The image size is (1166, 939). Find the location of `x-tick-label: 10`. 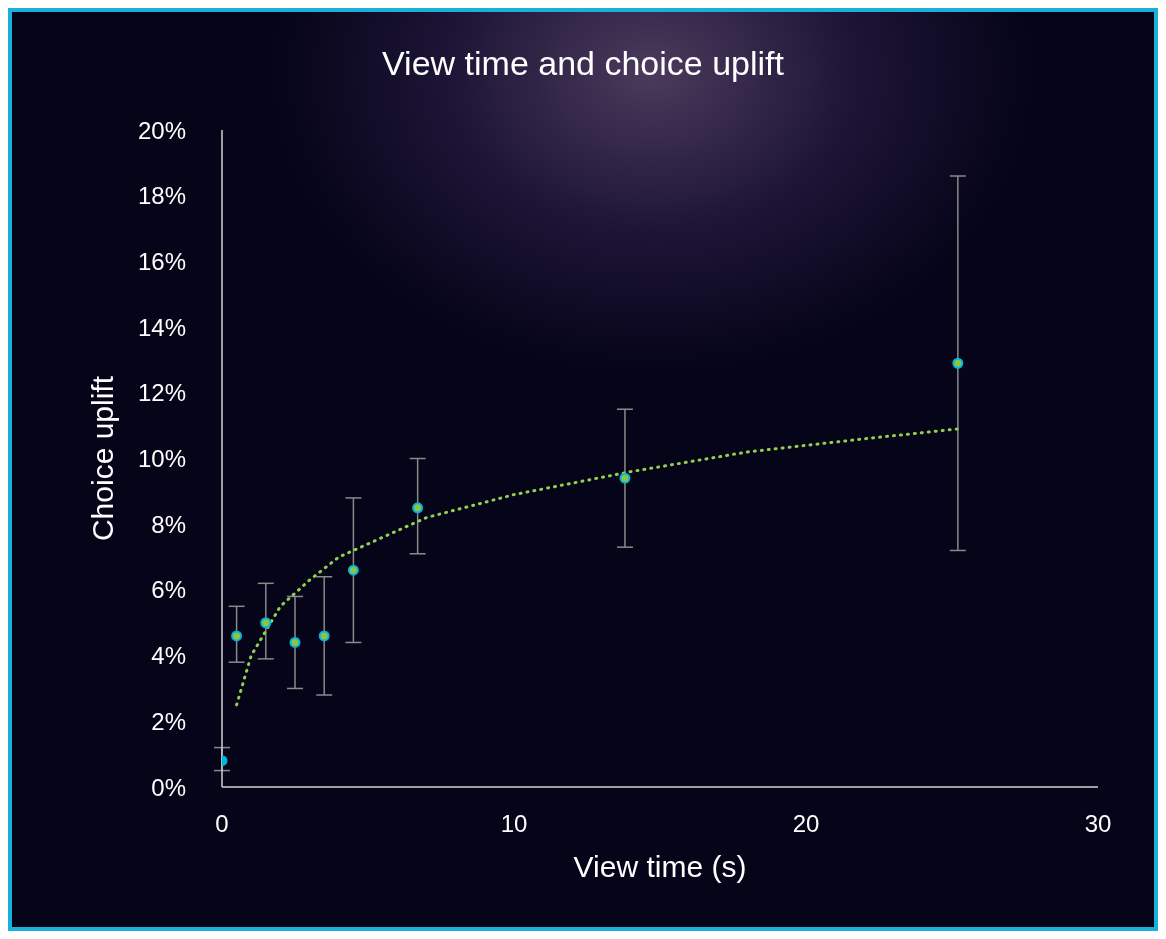

x-tick-label: 10 is located at coordinates (514, 824).